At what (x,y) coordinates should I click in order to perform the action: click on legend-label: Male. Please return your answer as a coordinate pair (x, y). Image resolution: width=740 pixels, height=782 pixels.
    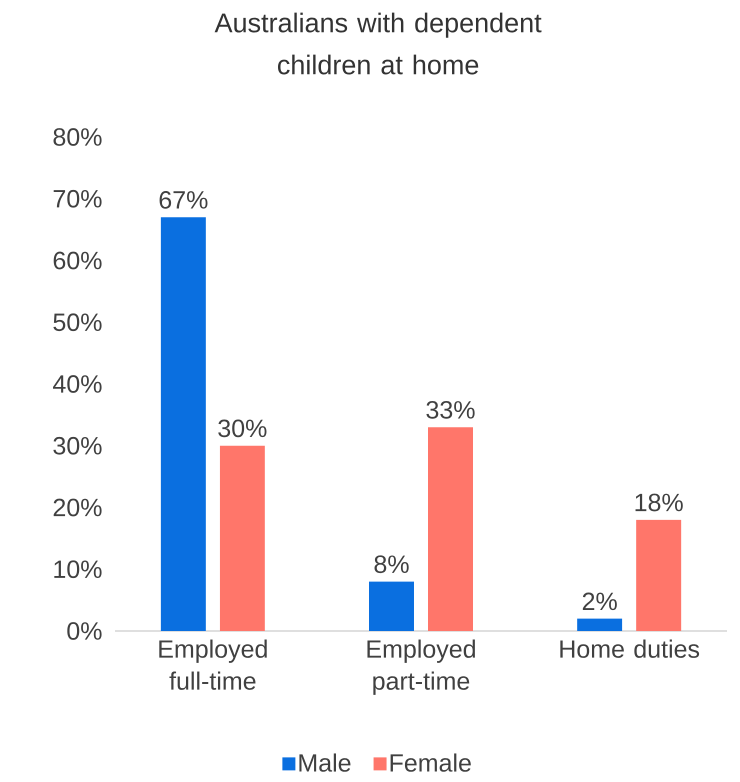
    Looking at the image, I should click on (324, 762).